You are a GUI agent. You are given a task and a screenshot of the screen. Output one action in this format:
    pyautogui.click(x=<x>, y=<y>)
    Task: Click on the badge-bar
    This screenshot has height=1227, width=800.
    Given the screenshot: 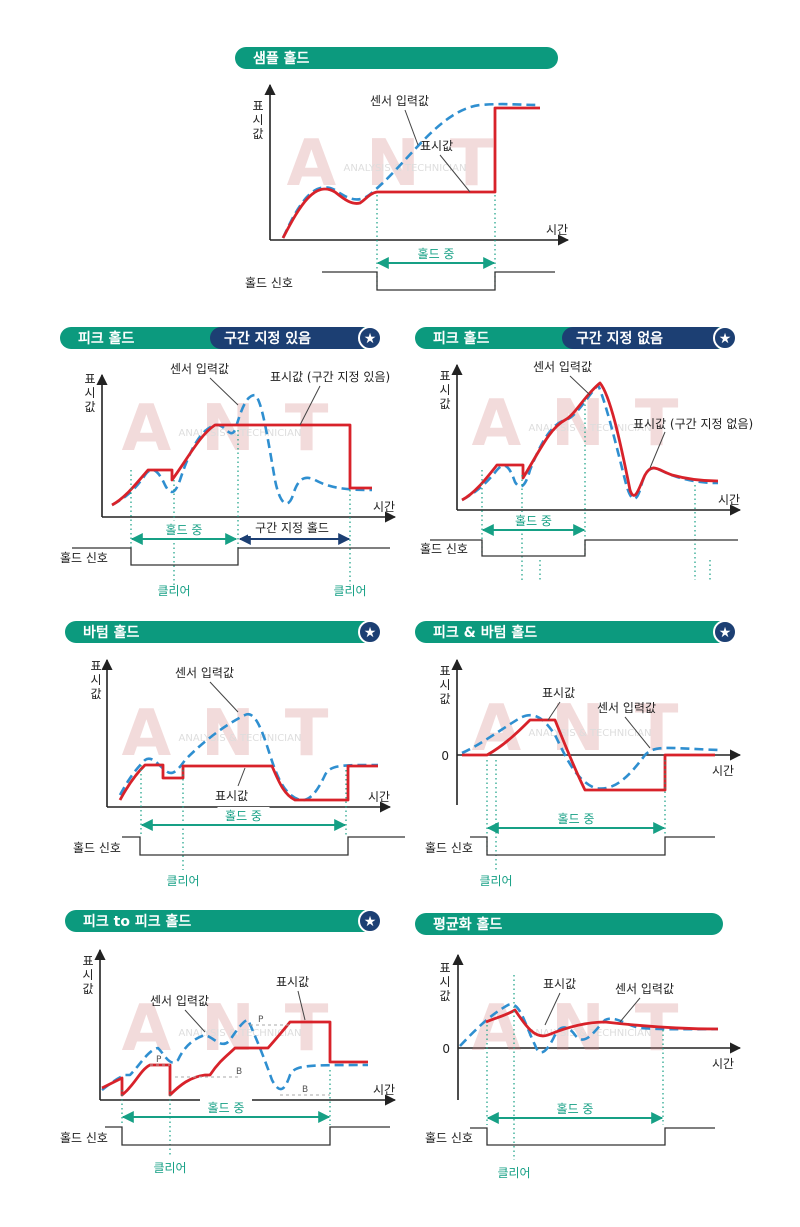 What is the action you would take?
    pyautogui.click(x=291, y=338)
    